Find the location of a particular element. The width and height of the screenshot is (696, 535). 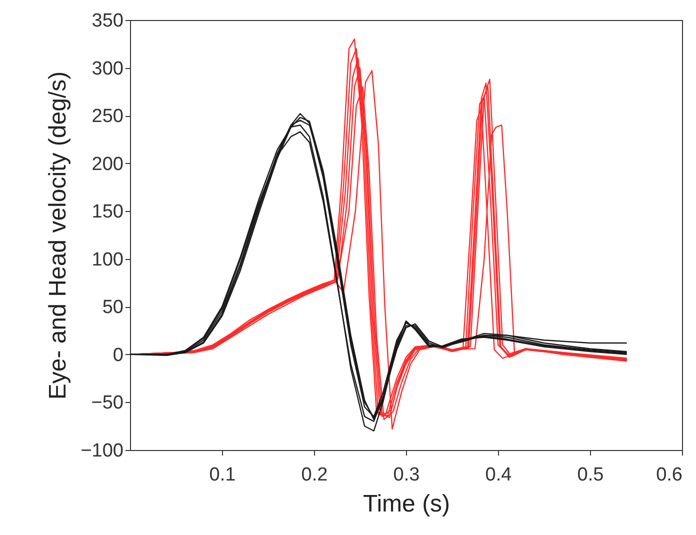

x-tick-label: 0.2 is located at coordinates (314, 475).